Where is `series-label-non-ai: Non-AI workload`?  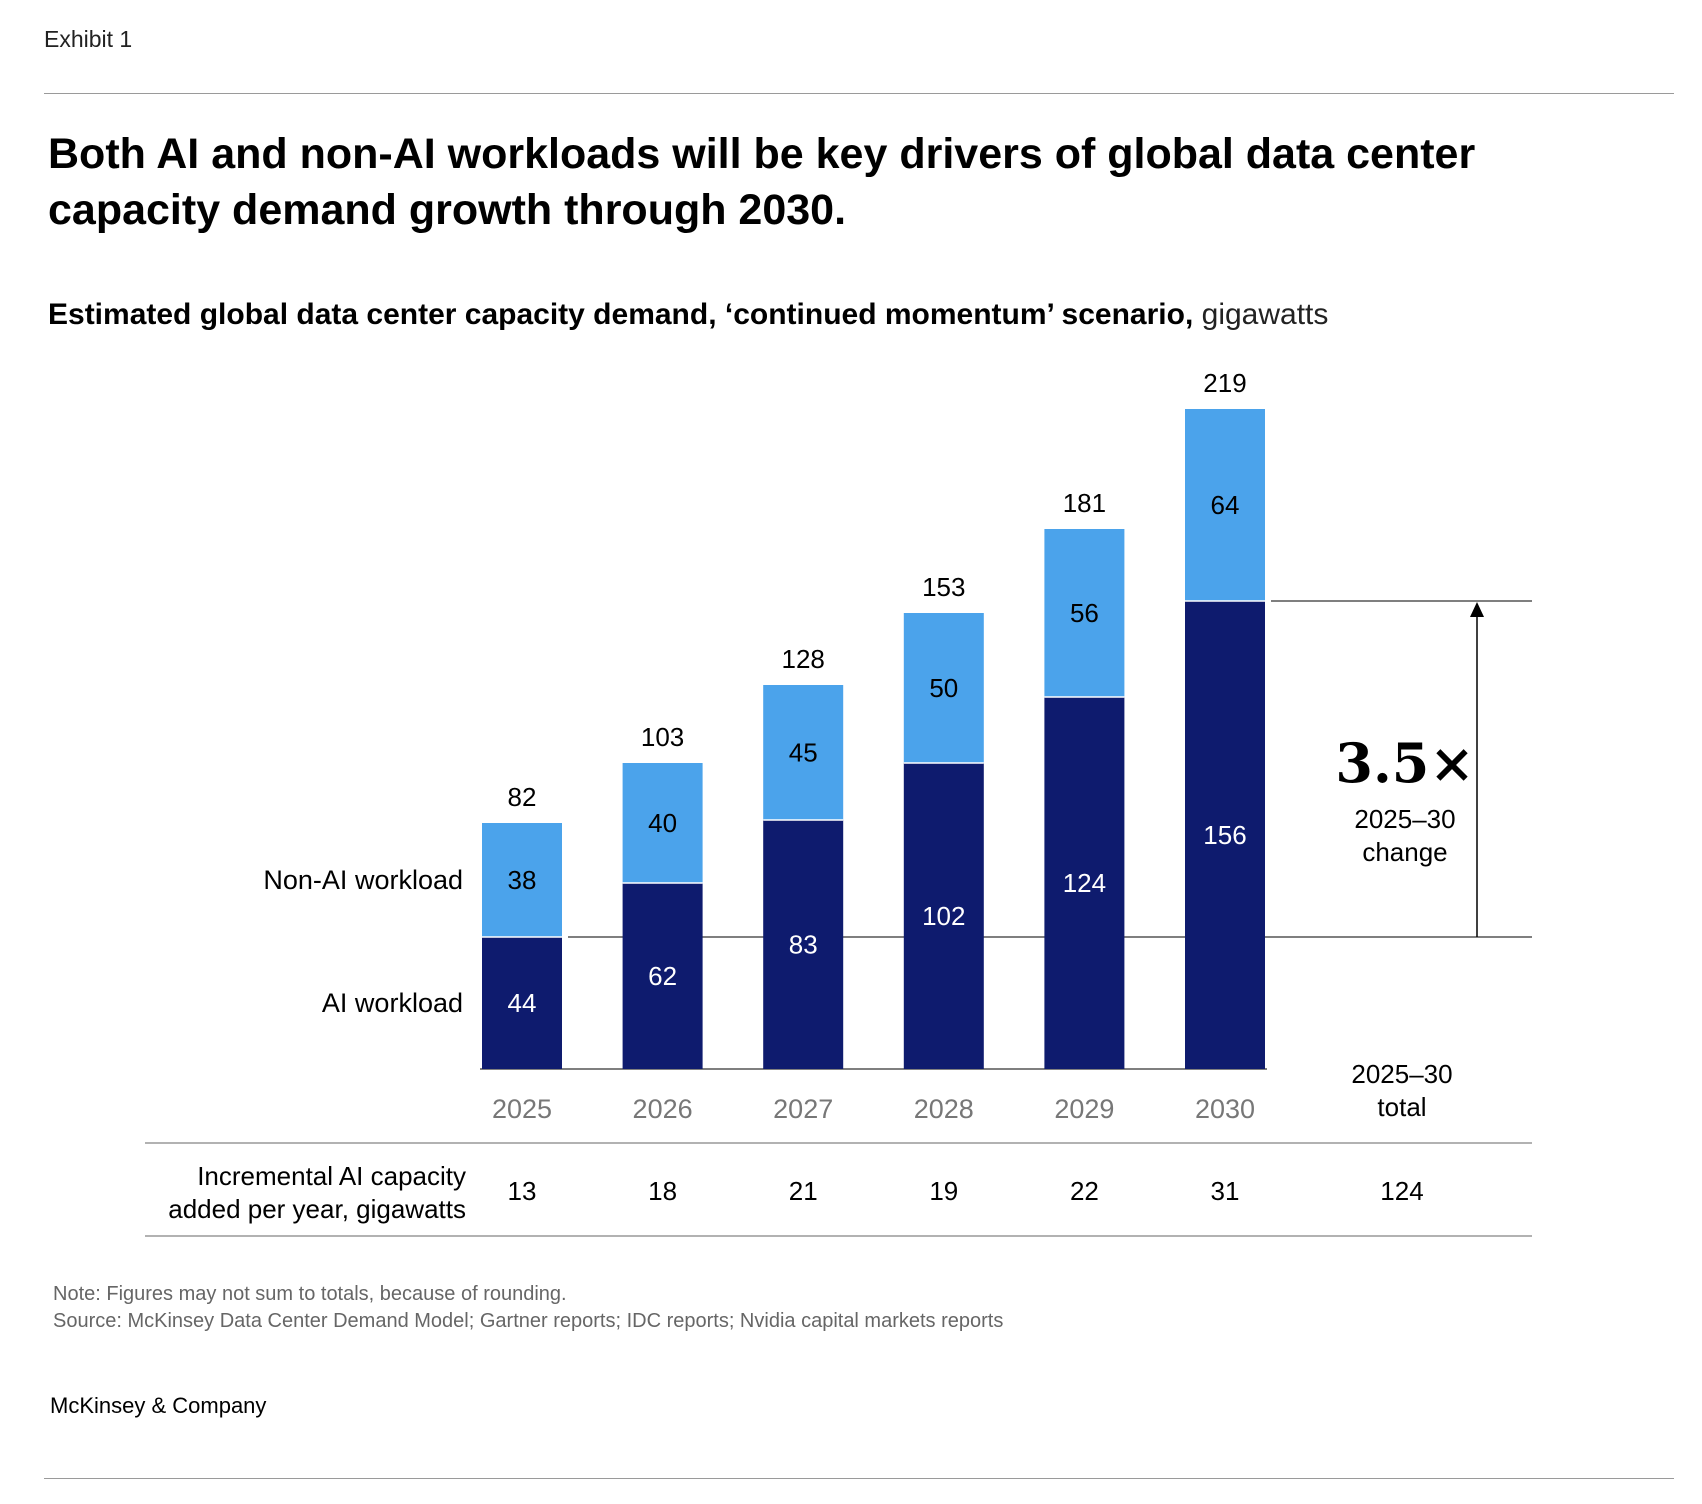
series-label-non-ai: Non-AI workload is located at coordinates (363, 880).